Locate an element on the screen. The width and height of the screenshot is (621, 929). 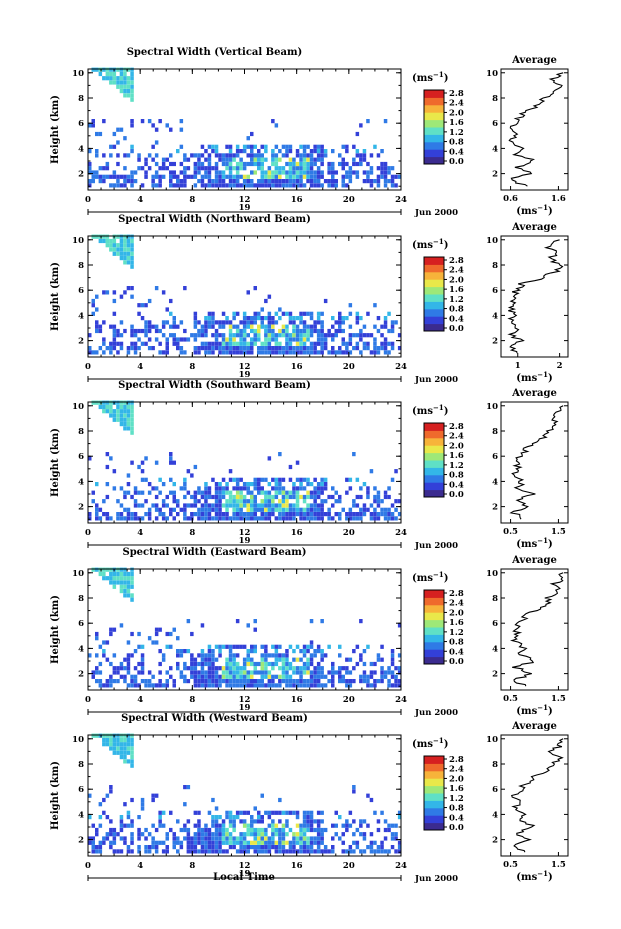
avg-x-tick: 0.6 is located at coordinates (510, 199).